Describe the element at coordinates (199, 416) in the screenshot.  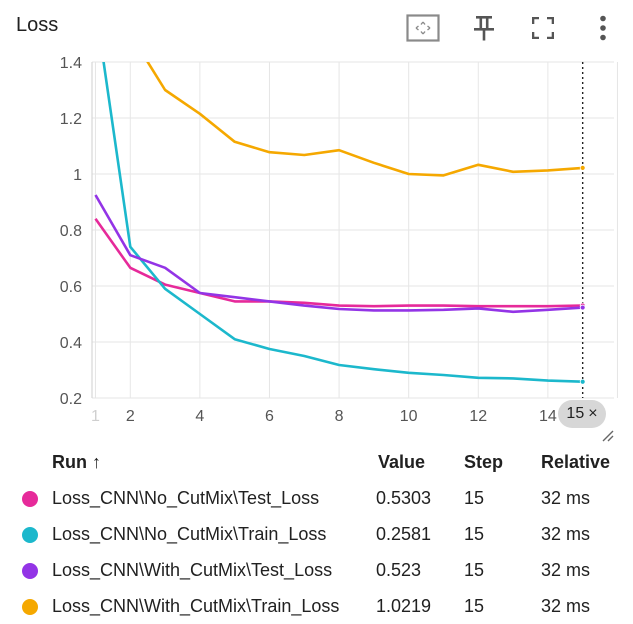
I see `x-tick-label: 4` at that location.